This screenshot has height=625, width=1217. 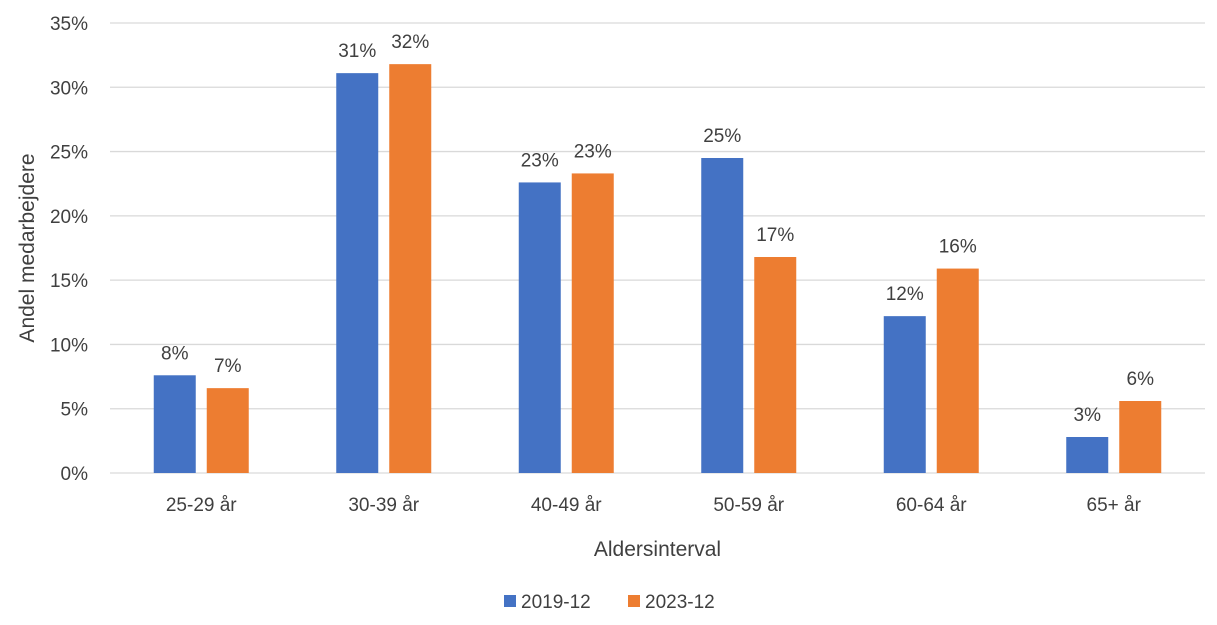 What do you see at coordinates (905, 294) in the screenshot?
I see `data-label: 12%` at bounding box center [905, 294].